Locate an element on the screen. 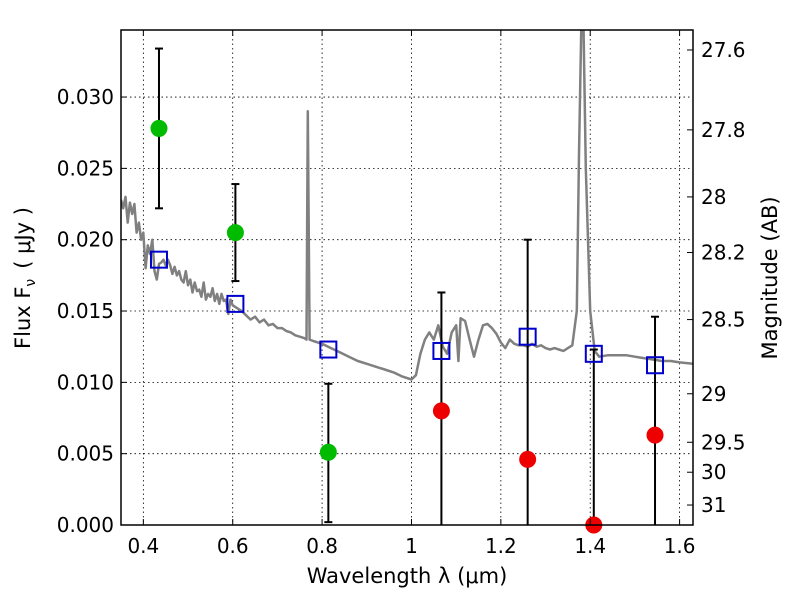 Image resolution: width=800 pixels, height=600 pixels. right-tick-label: 29 is located at coordinates (713, 394).